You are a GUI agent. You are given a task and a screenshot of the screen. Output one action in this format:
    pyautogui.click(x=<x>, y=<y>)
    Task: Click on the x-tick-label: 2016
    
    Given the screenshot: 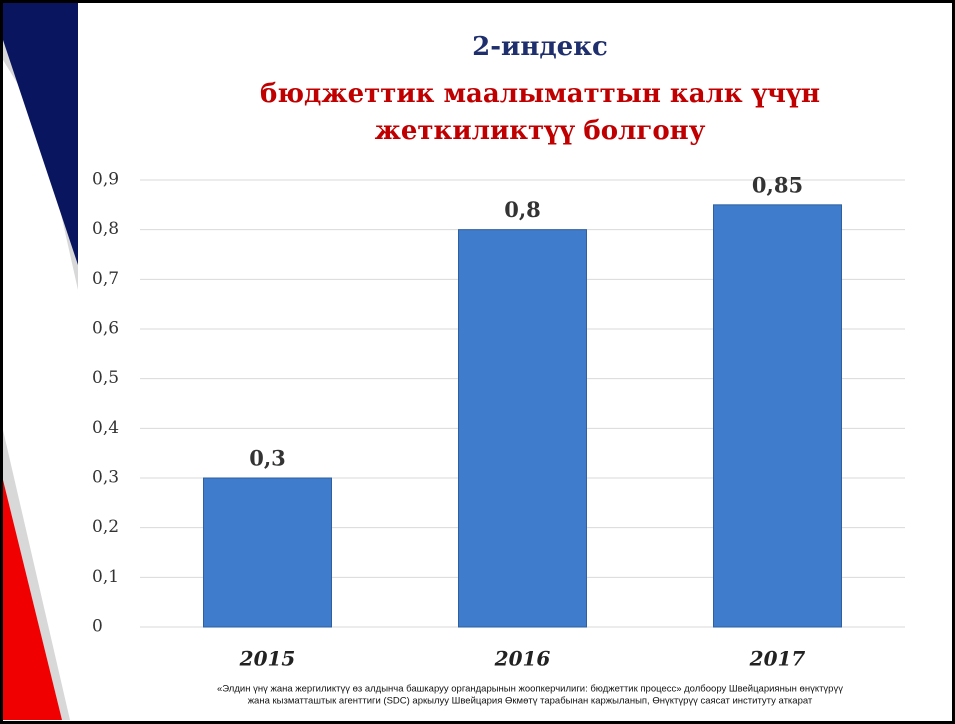 What is the action you would take?
    pyautogui.click(x=522, y=659)
    